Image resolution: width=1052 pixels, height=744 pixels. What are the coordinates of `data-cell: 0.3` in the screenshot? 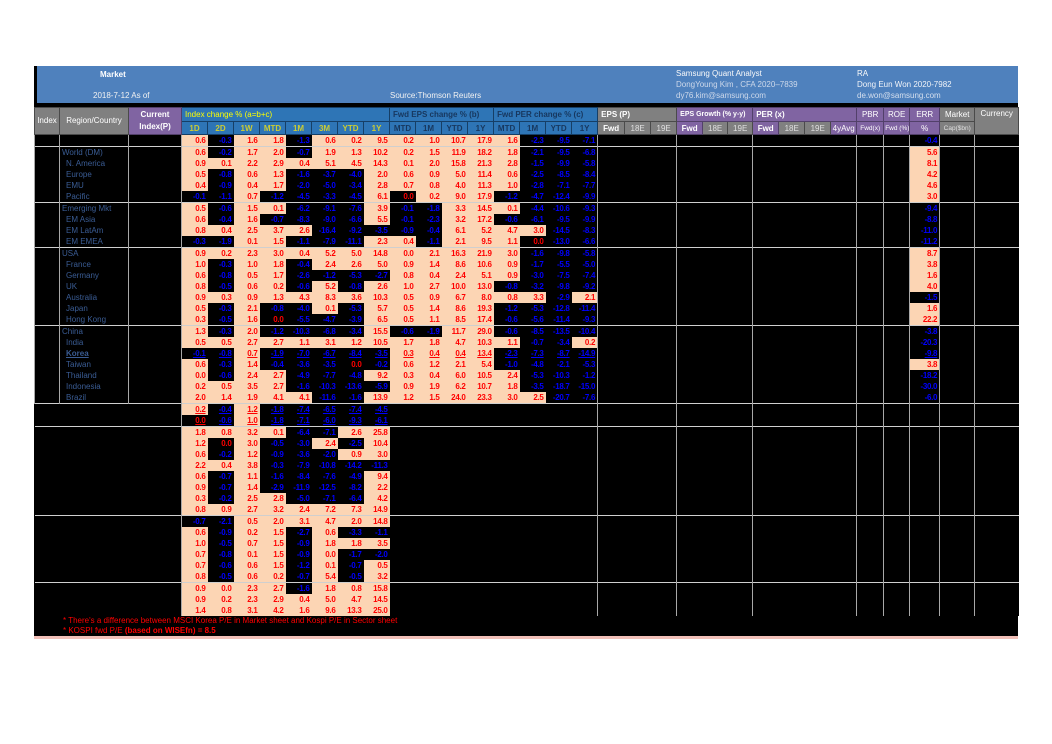 It's located at (402, 375).